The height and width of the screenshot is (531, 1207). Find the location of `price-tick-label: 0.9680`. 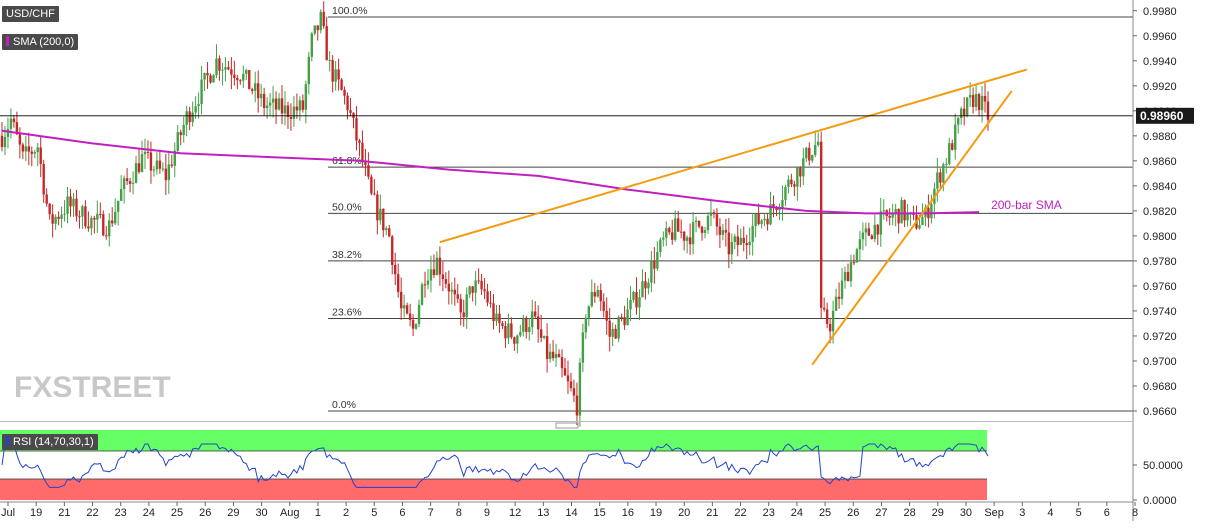

price-tick-label: 0.9680 is located at coordinates (1160, 387).